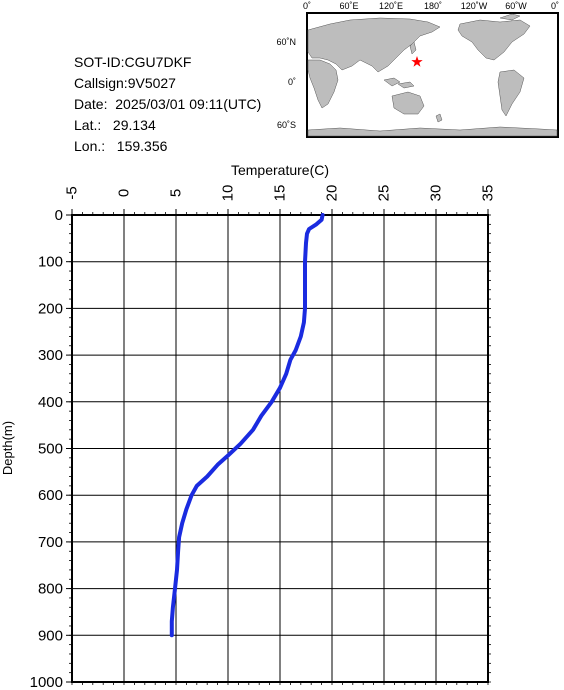  I want to click on float-position-marker, so click(417, 61).